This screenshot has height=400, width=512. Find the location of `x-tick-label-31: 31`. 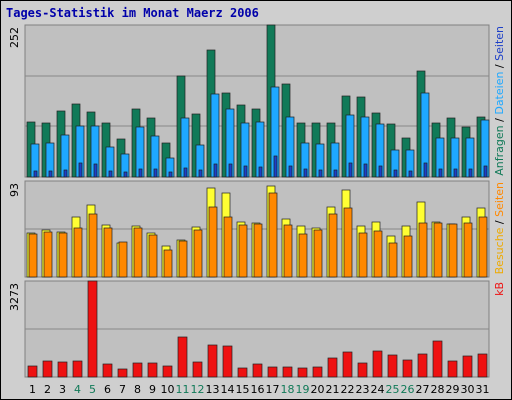

x-tick-label-31: 31 is located at coordinates (483, 389).